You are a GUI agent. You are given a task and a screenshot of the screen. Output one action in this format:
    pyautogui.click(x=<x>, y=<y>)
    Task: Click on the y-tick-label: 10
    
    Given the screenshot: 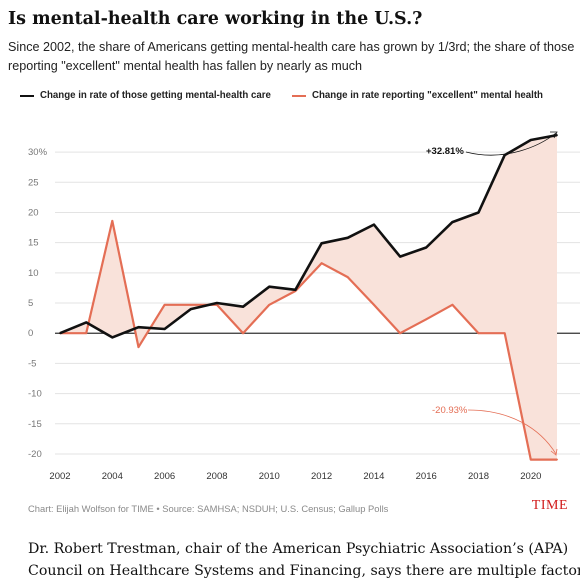 What is the action you would take?
    pyautogui.click(x=33, y=273)
    